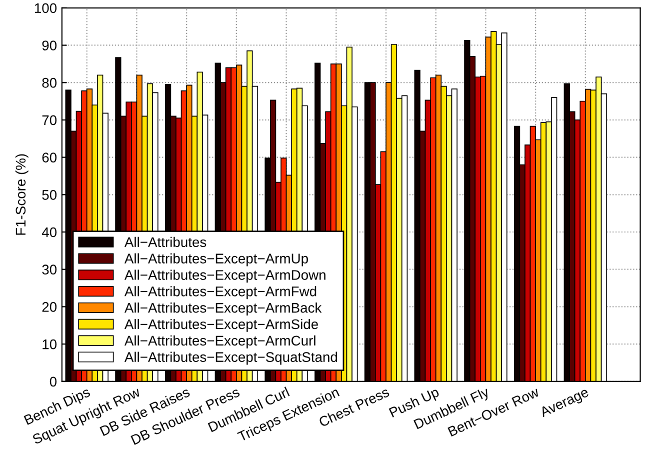  What do you see at coordinates (21, 194) in the screenshot?
I see `y-axis-title: F1-Score (%)` at bounding box center [21, 194].